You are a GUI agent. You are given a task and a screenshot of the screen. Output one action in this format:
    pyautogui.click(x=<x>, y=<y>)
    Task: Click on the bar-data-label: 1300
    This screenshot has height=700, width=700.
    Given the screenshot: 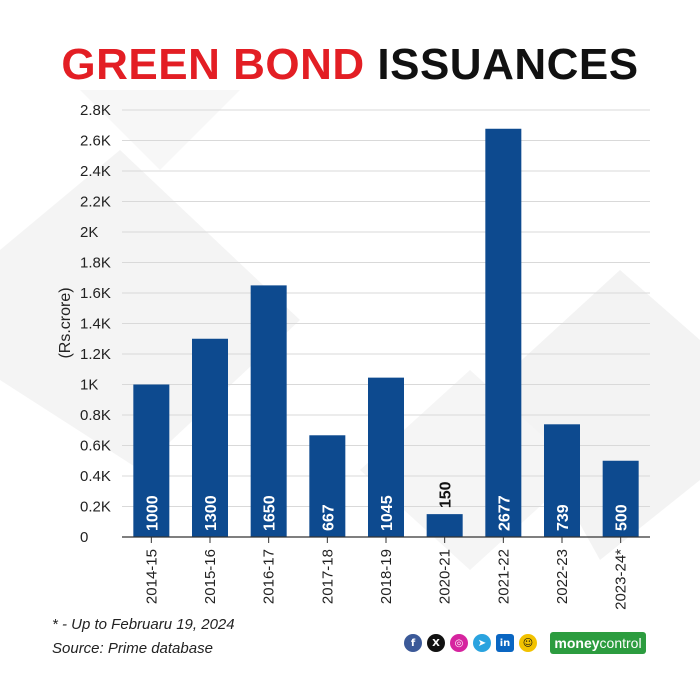 What is the action you would take?
    pyautogui.click(x=211, y=513)
    